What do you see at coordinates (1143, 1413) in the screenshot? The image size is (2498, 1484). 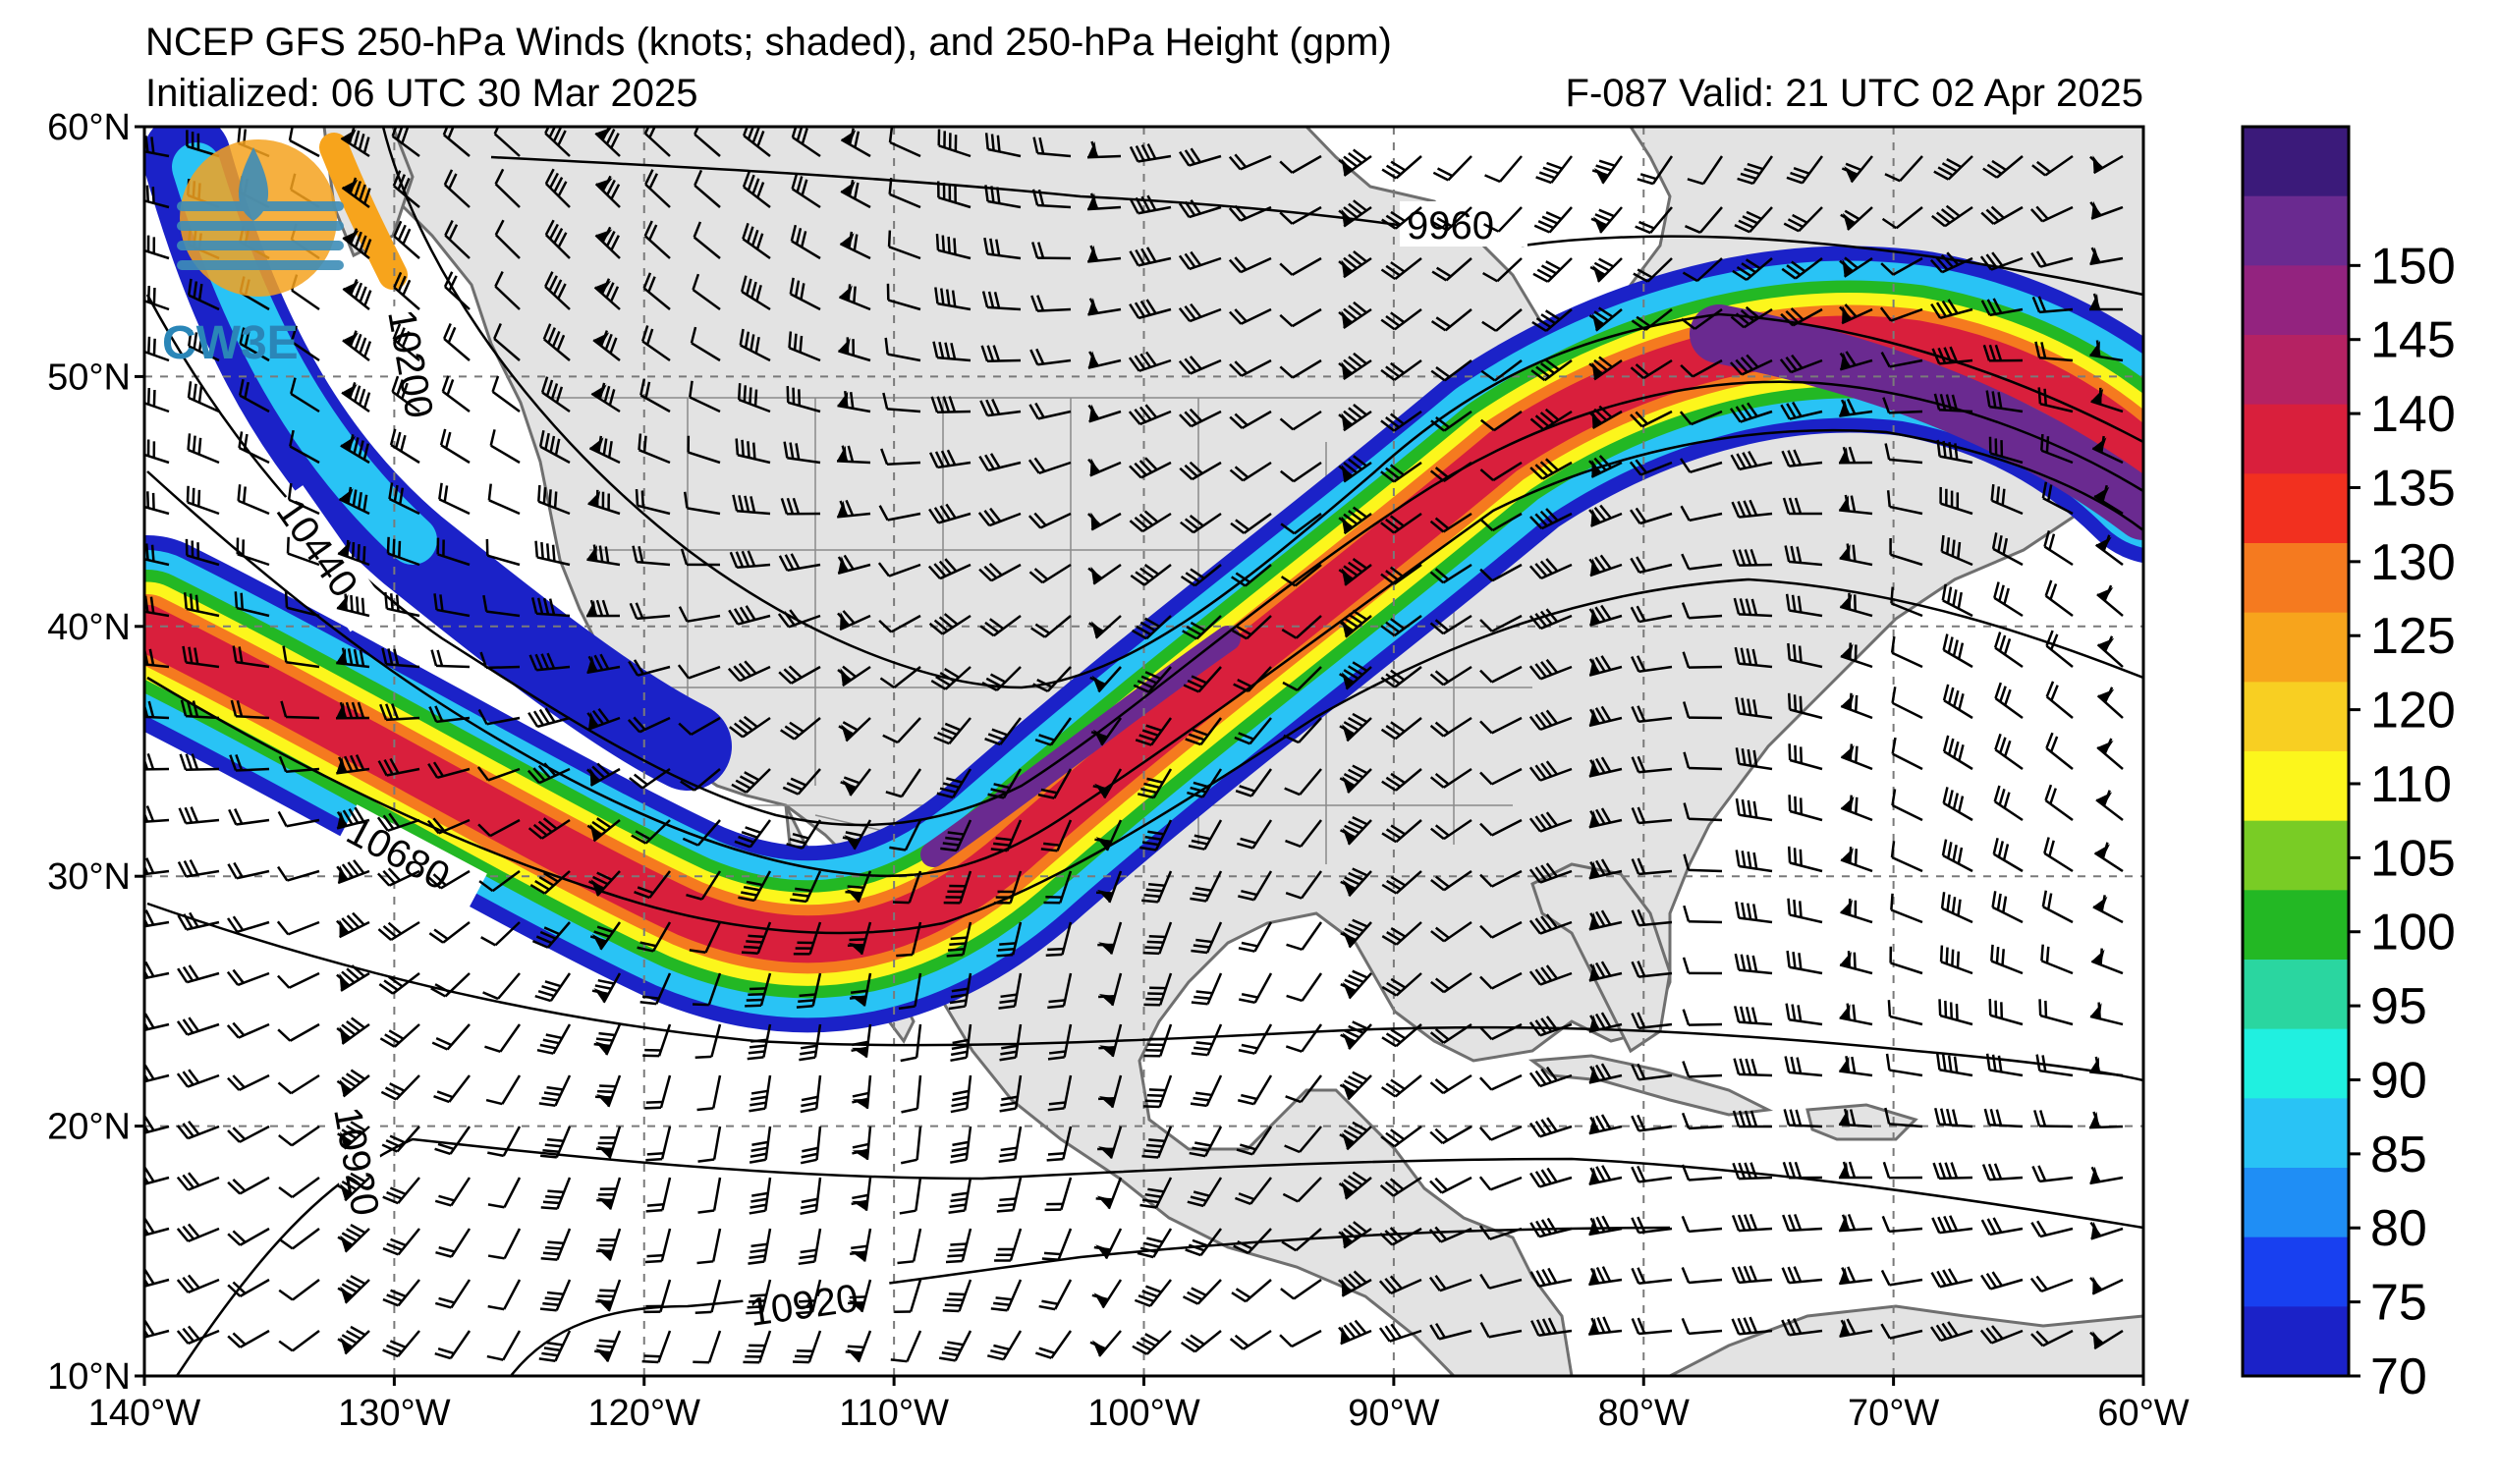 I see `x-tick-label: 100°W` at bounding box center [1143, 1413].